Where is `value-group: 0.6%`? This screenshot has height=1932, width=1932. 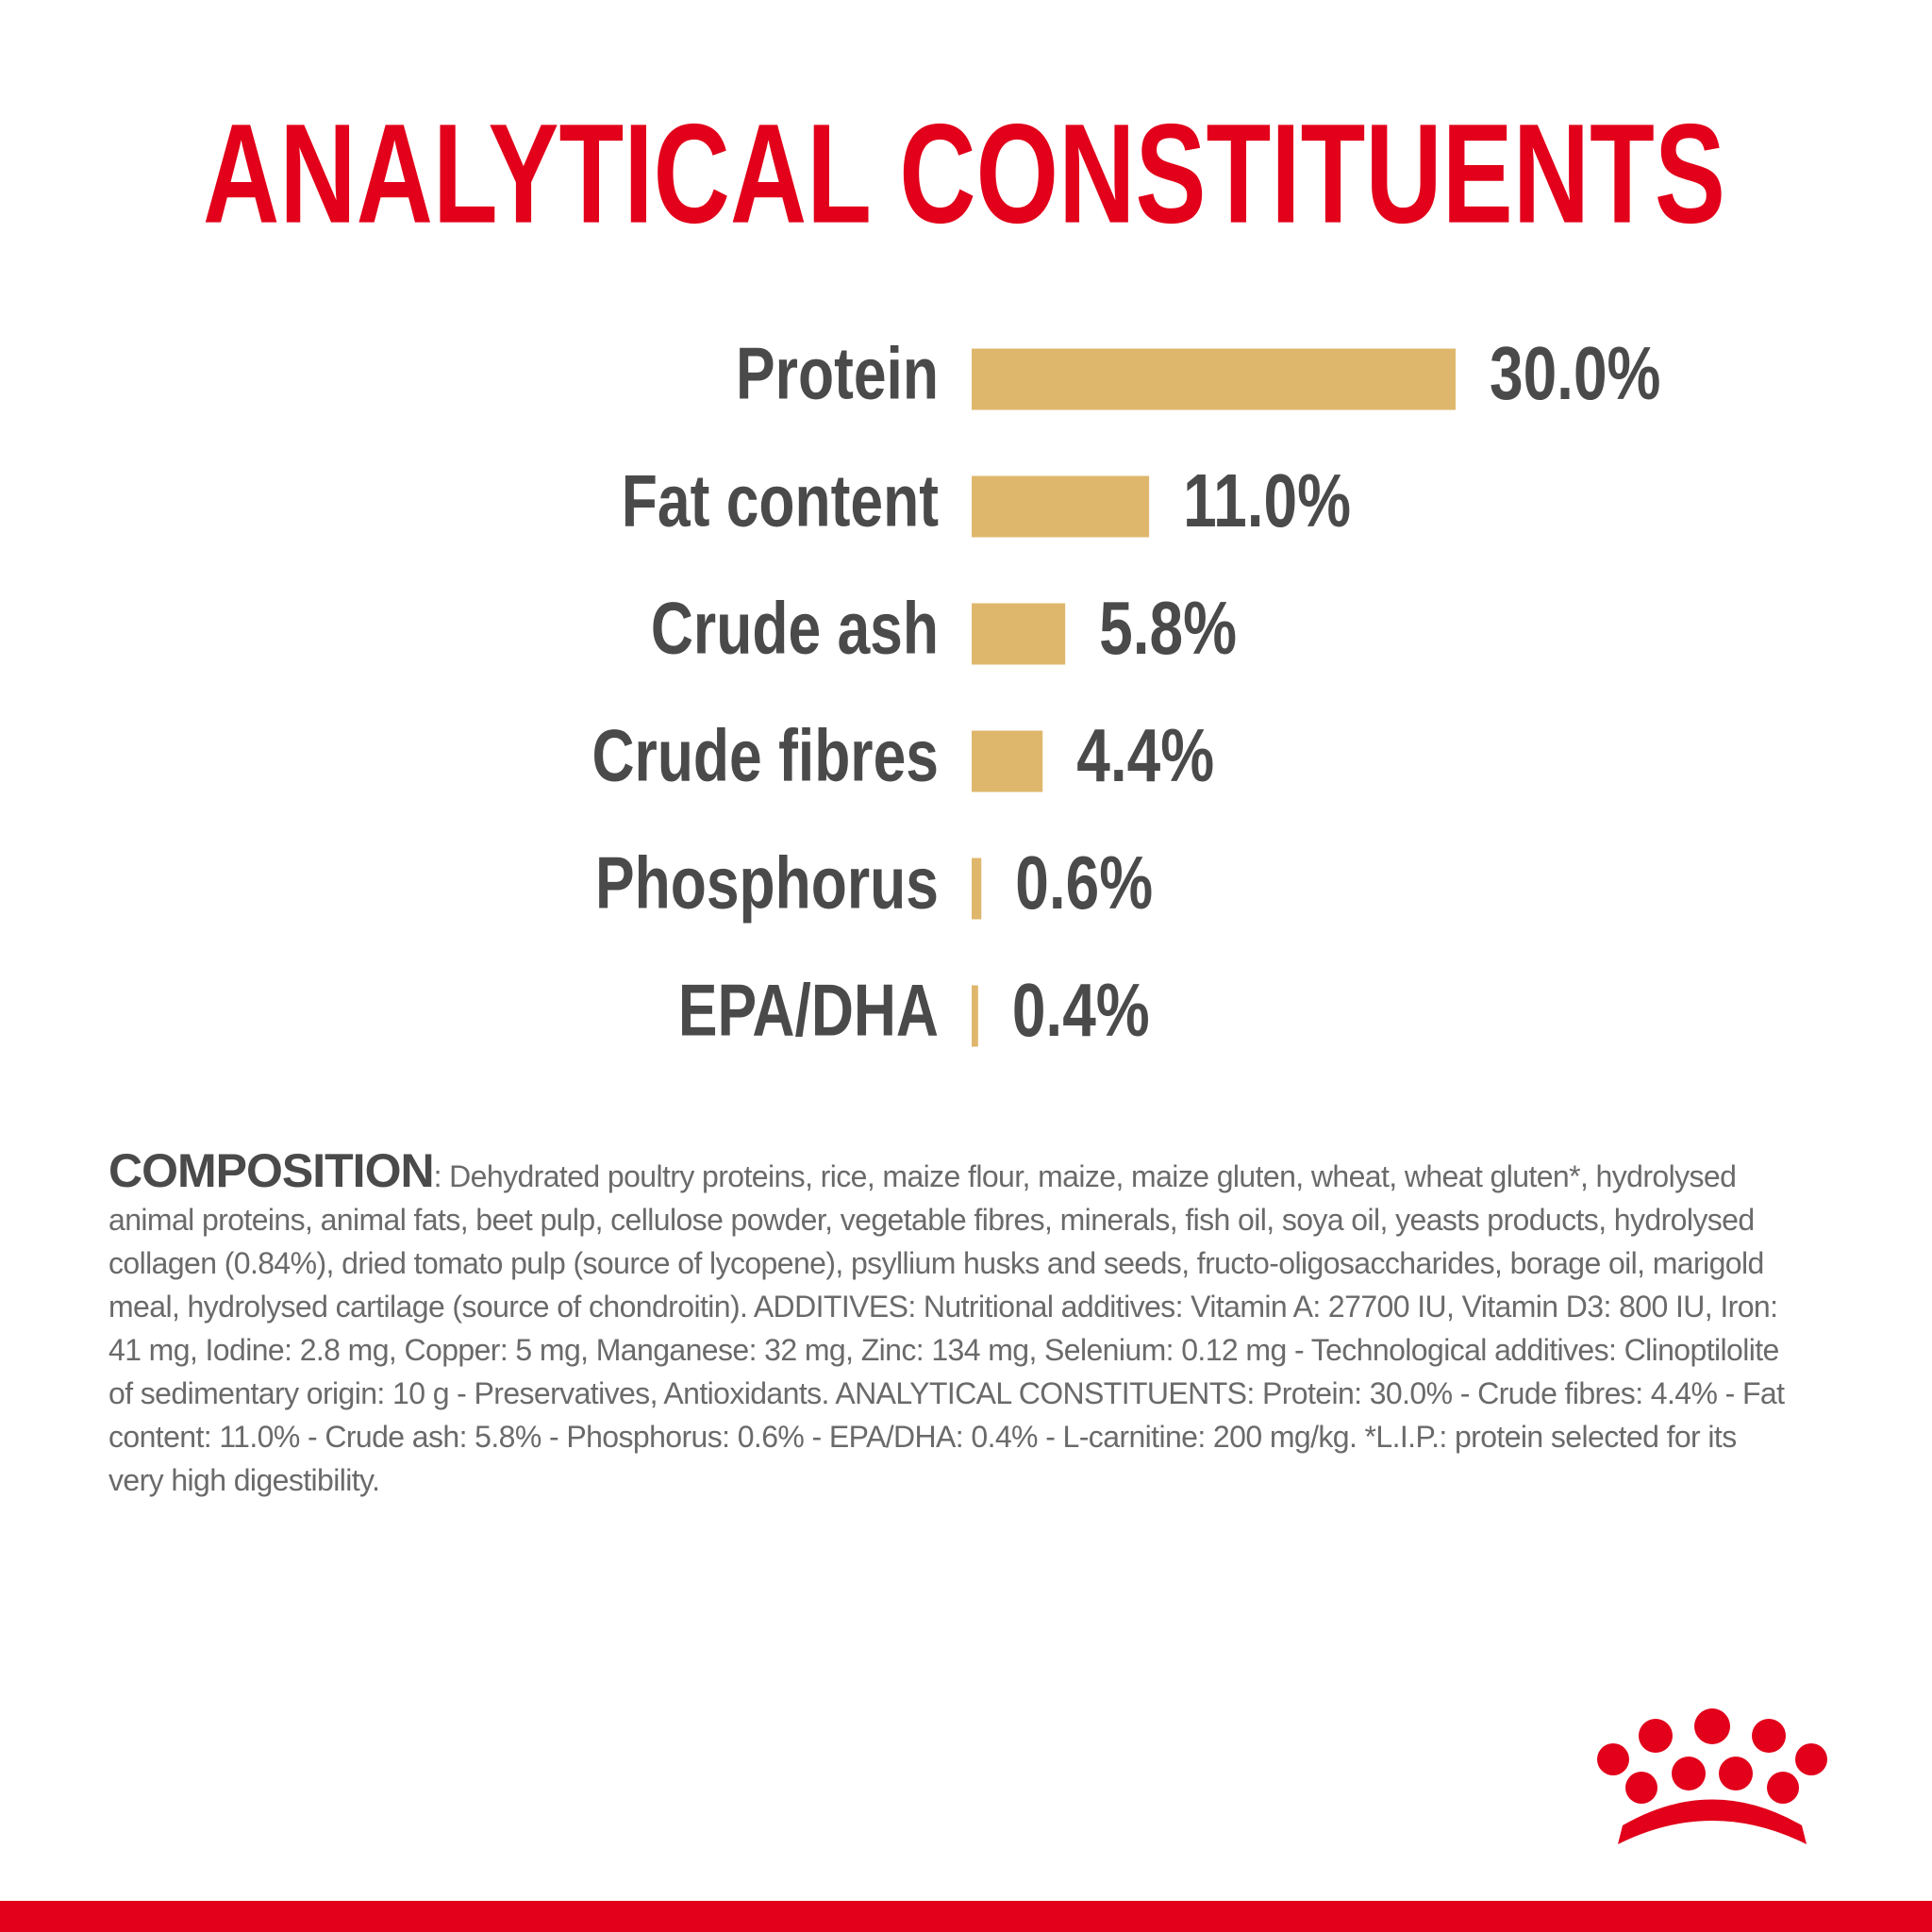 value-group: 0.6% is located at coordinates (1084, 882).